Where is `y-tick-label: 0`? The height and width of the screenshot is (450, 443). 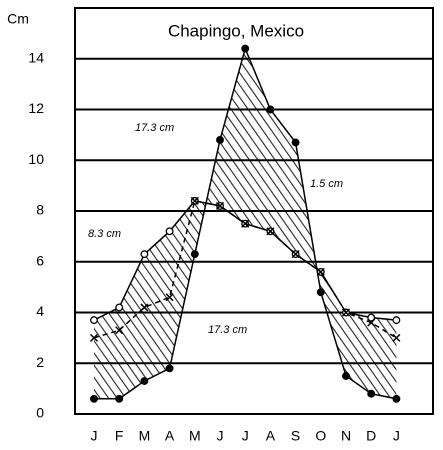 y-tick-label: 0 is located at coordinates (40, 413).